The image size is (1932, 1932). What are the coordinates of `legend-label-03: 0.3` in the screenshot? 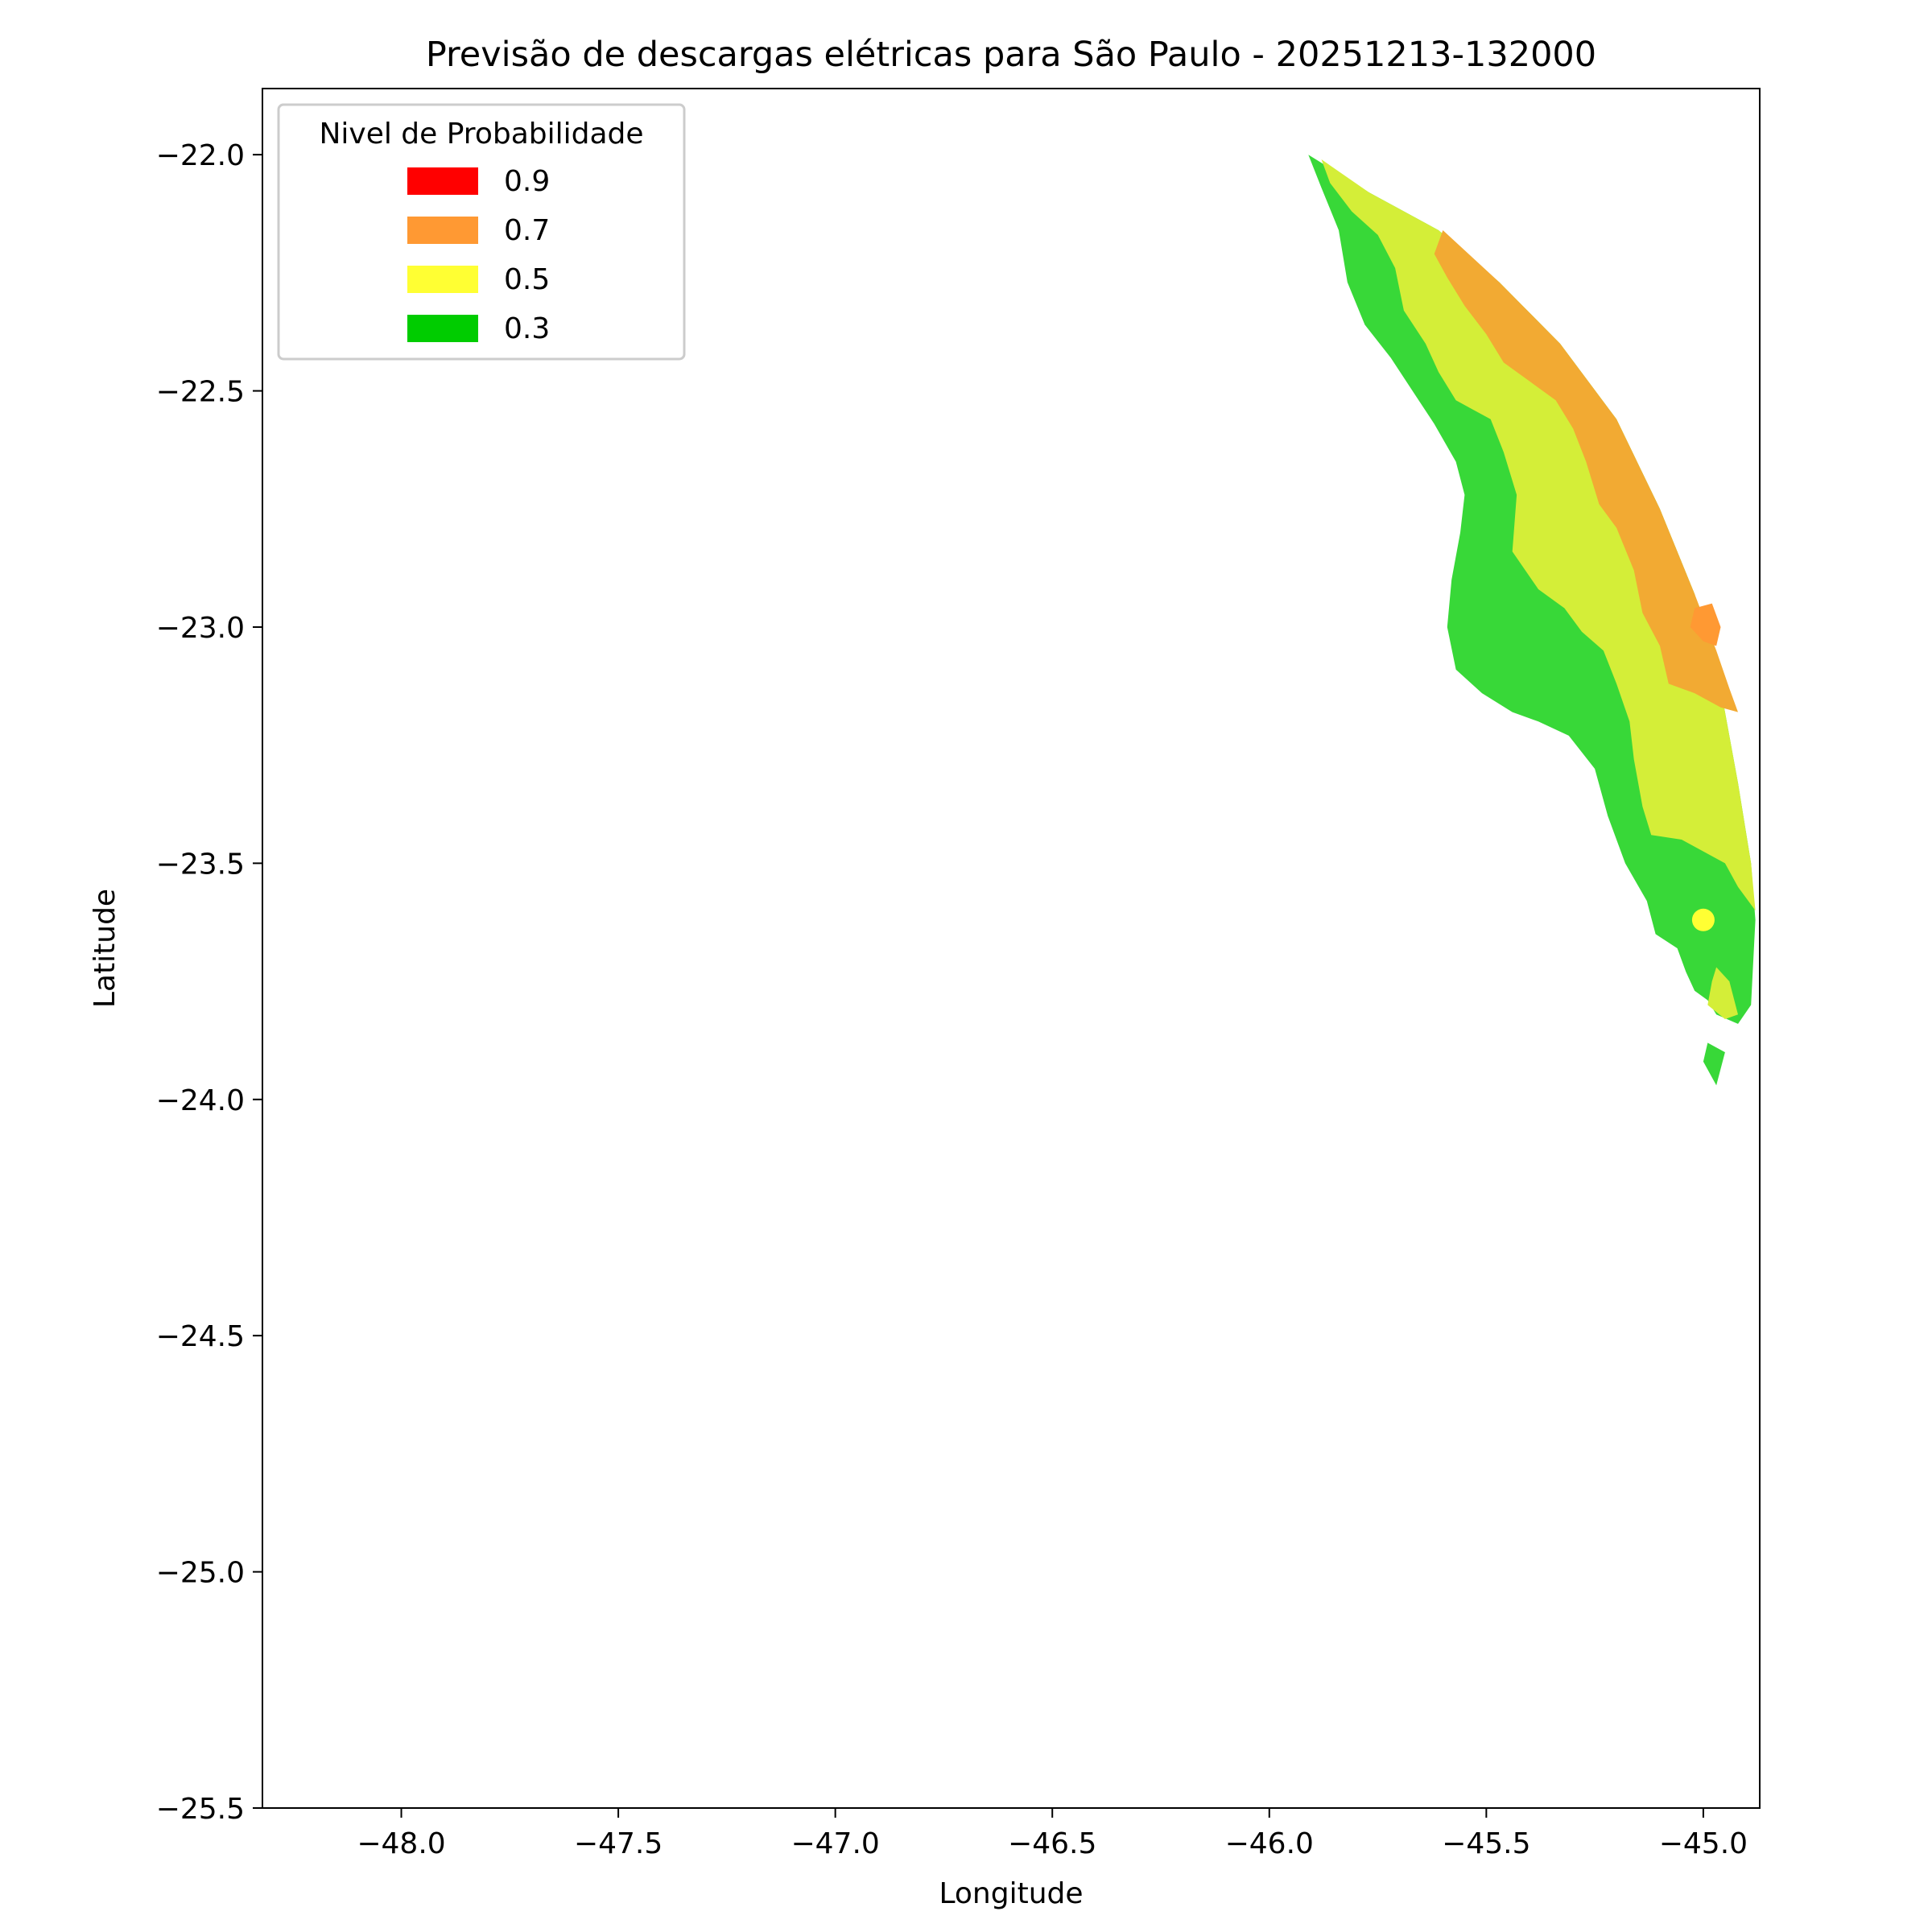 It's located at (527, 328).